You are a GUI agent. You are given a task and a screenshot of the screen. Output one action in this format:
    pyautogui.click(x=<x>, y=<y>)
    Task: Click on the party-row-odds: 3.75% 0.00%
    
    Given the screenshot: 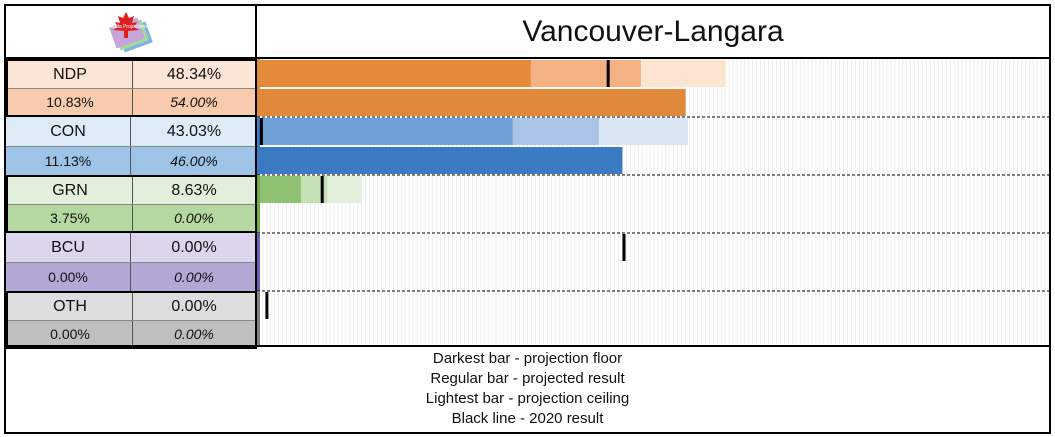 What is the action you would take?
    pyautogui.click(x=131, y=217)
    